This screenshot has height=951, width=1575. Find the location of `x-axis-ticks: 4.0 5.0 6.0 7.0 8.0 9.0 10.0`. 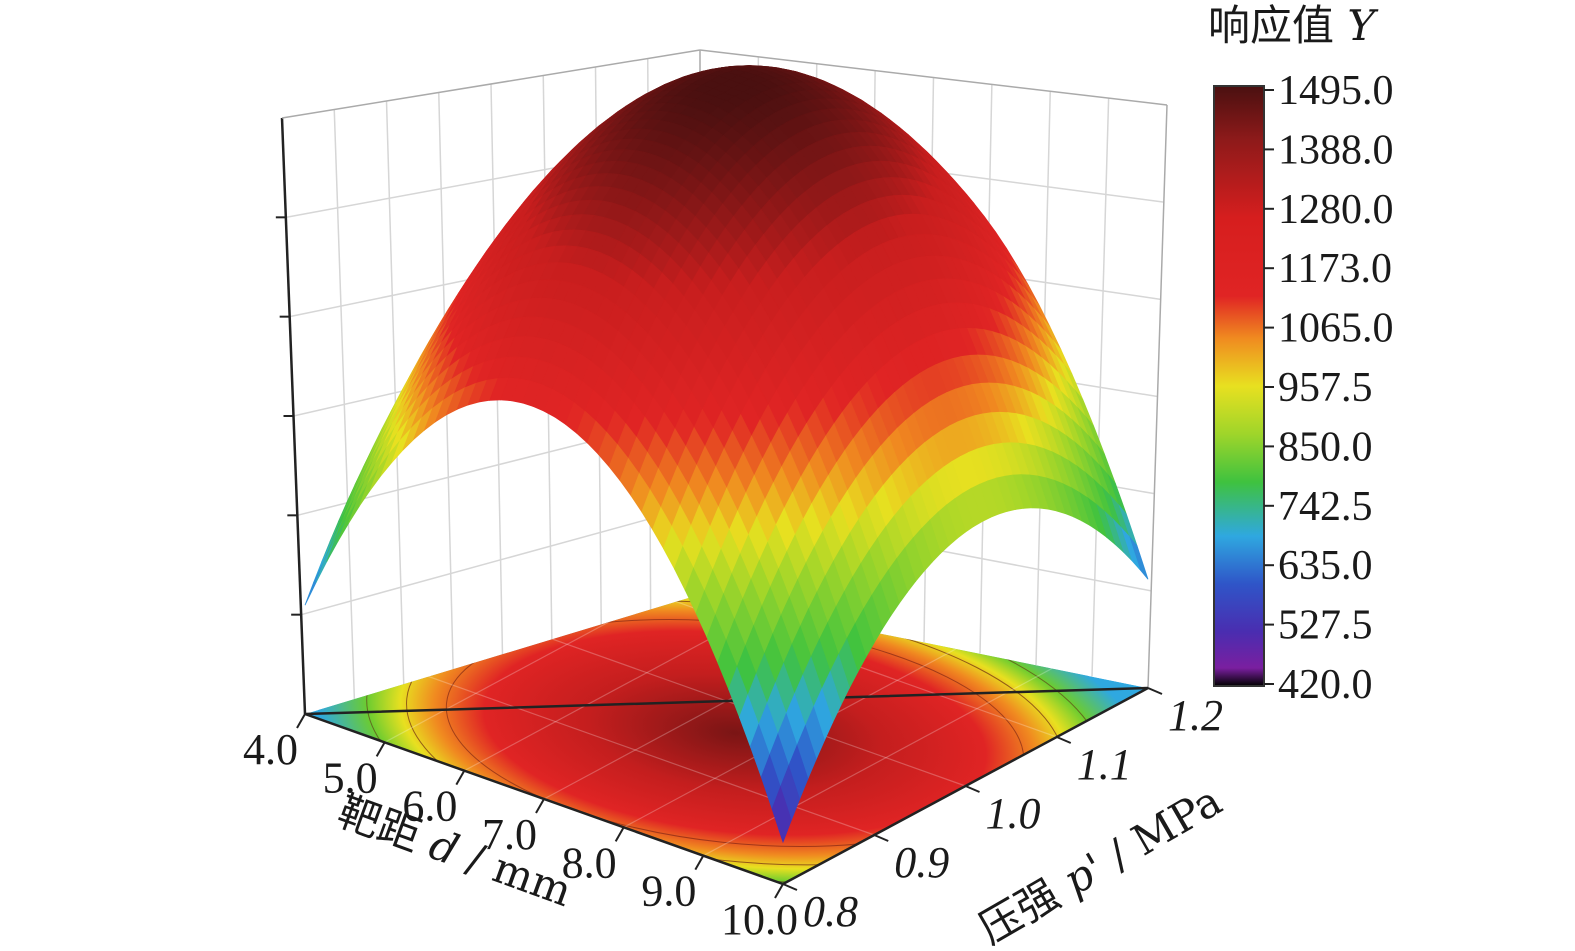

x-axis-ticks: 4.0 5.0 6.0 7.0 8.0 9.0 10.0 is located at coordinates (520, 828).